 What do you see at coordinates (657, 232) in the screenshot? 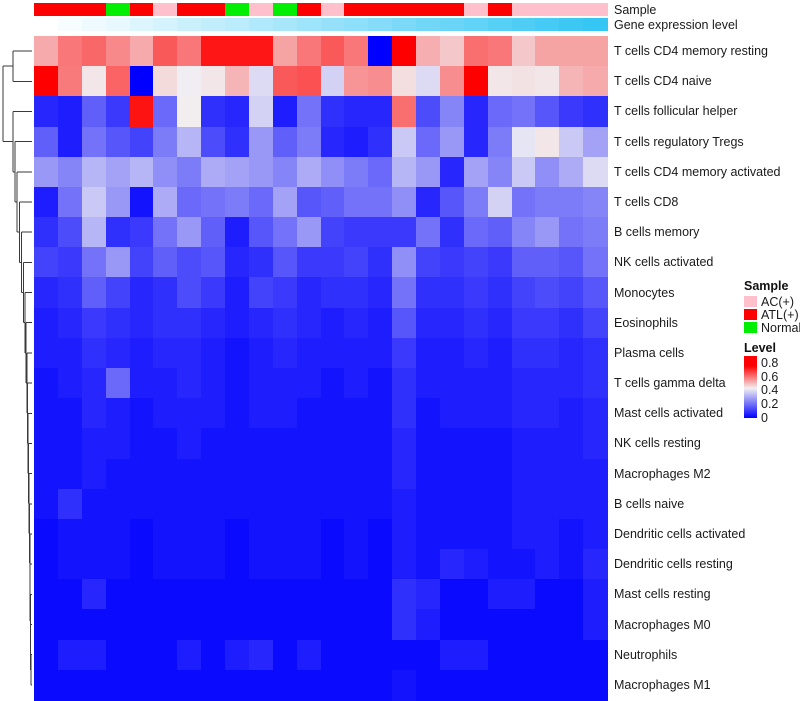
I see `row-label: B cells memory` at bounding box center [657, 232].